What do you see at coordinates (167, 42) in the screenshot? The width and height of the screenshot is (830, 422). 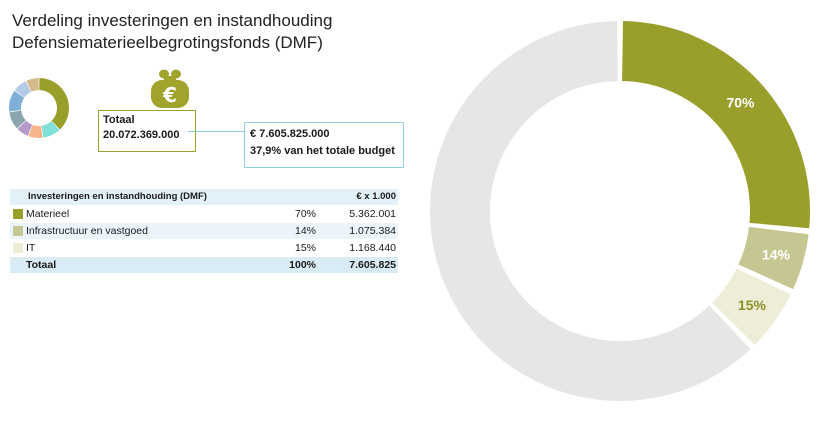 I see `title-line-2: Defensiematerieelbegrotingsfonds (DMF)` at bounding box center [167, 42].